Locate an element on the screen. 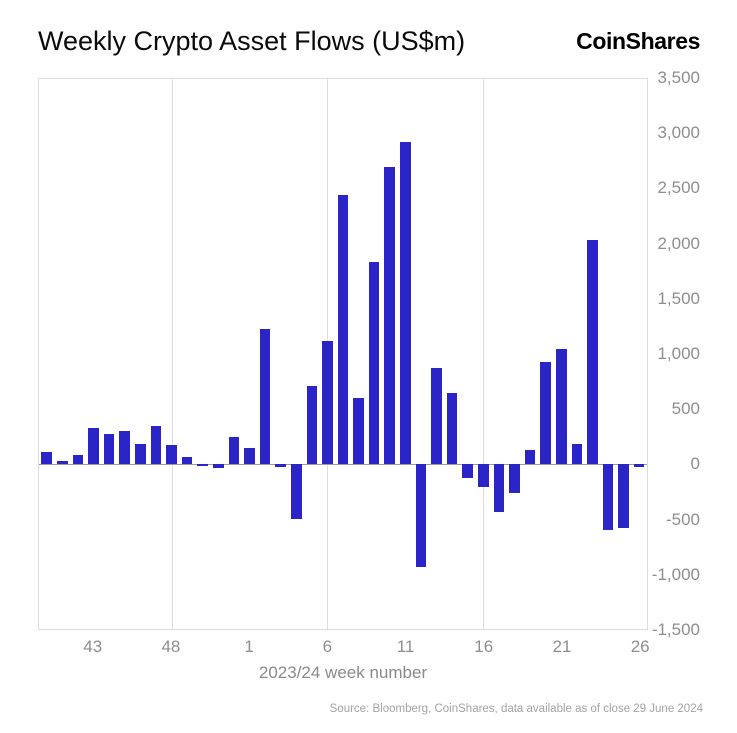  y-axis-tick-label: 1,500 is located at coordinates (678, 298).